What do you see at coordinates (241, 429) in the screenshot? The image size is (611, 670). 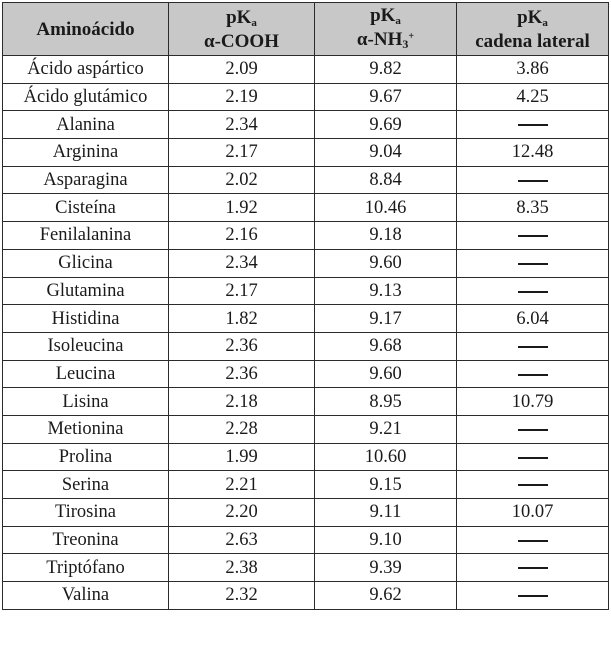 I see `pka-cooh-cell: 2.28` at bounding box center [241, 429].